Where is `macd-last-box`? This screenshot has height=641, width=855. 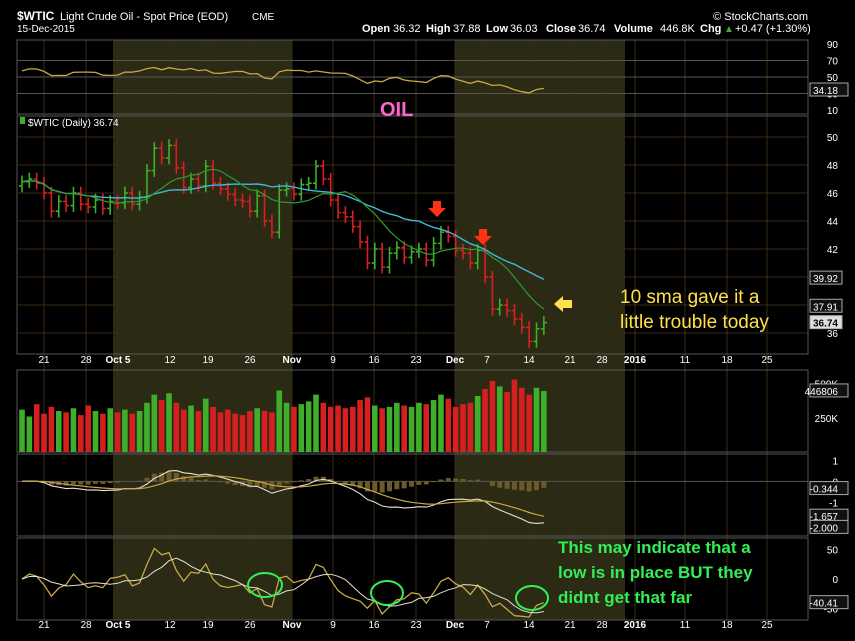
macd-last-box is located at coordinates (829, 526).